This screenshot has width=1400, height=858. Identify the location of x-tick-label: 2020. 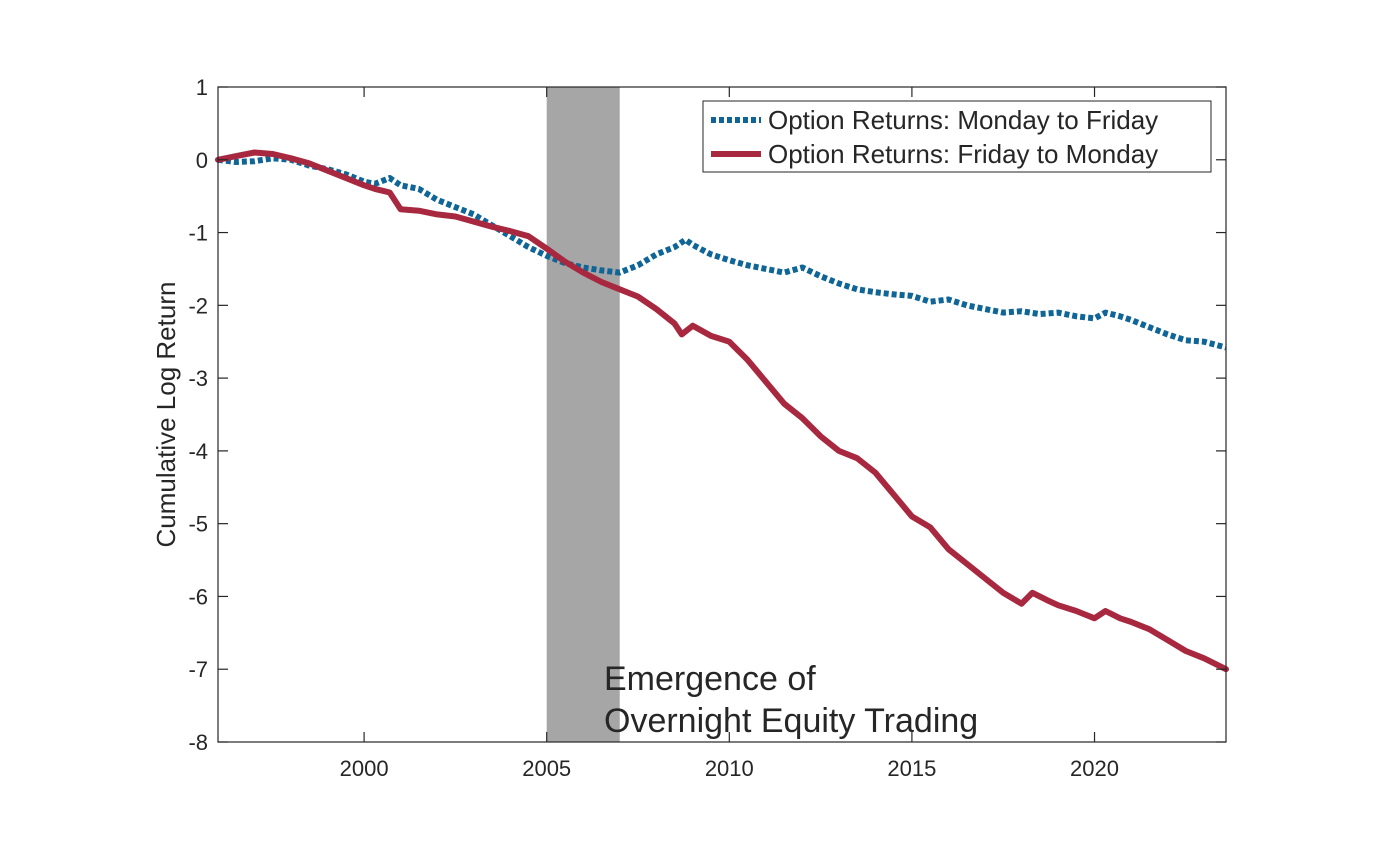
(1094, 768).